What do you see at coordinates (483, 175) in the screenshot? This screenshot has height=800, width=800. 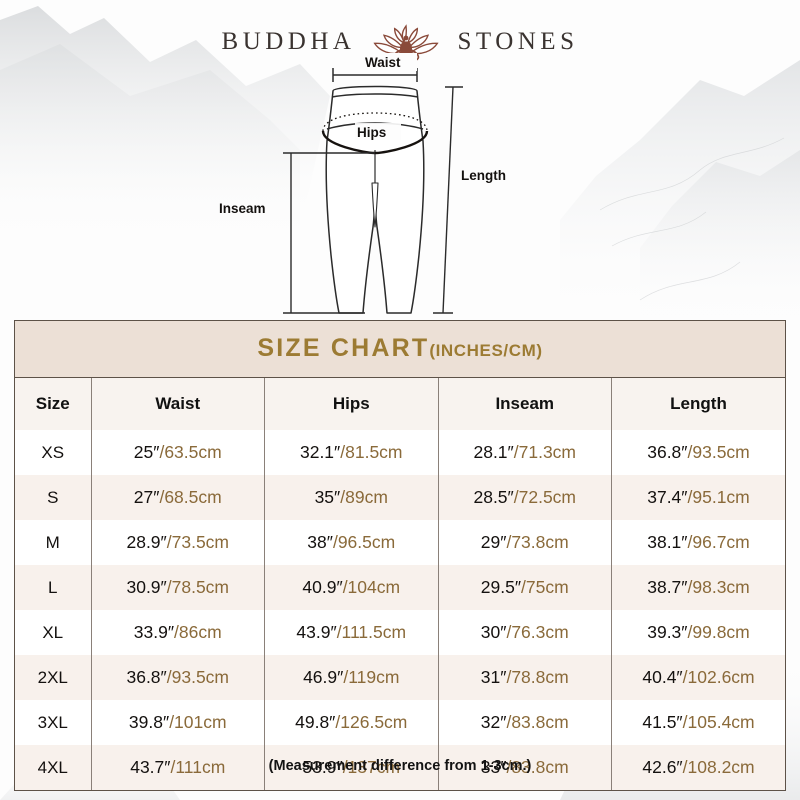 I see `length-label: Length` at bounding box center [483, 175].